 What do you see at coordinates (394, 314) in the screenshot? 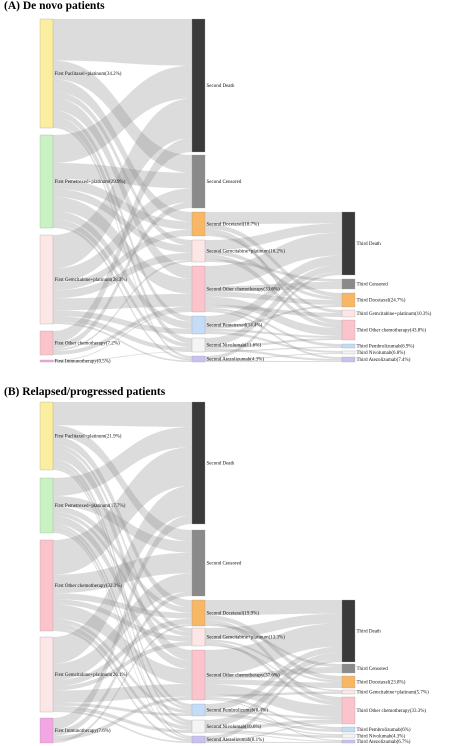
I see `node-c4-label: Third Gemcitabine+platinum(10.3%)` at bounding box center [394, 314].